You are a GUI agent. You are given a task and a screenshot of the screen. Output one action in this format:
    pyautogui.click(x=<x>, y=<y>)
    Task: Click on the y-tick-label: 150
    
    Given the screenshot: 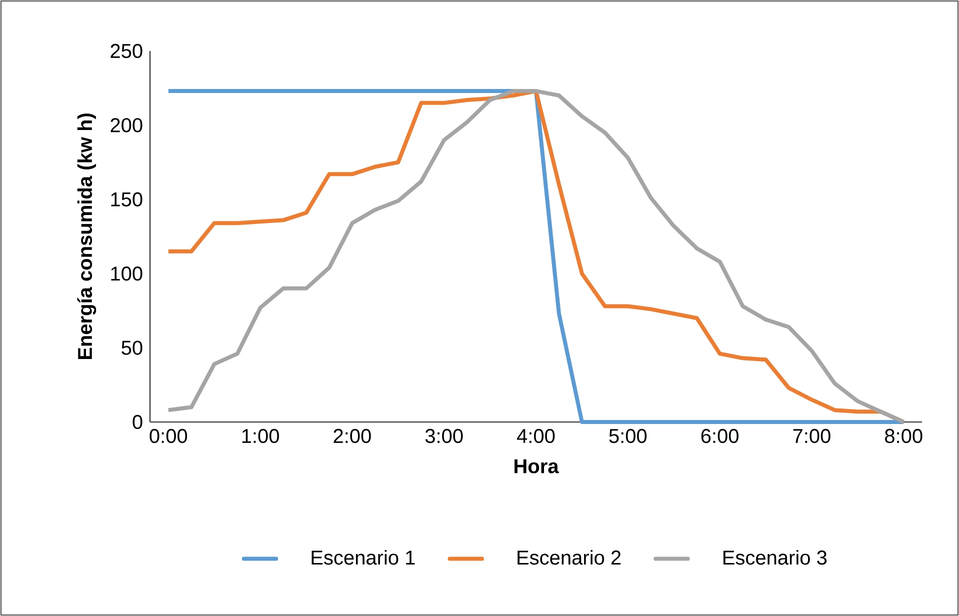 What is the action you would take?
    pyautogui.click(x=126, y=199)
    